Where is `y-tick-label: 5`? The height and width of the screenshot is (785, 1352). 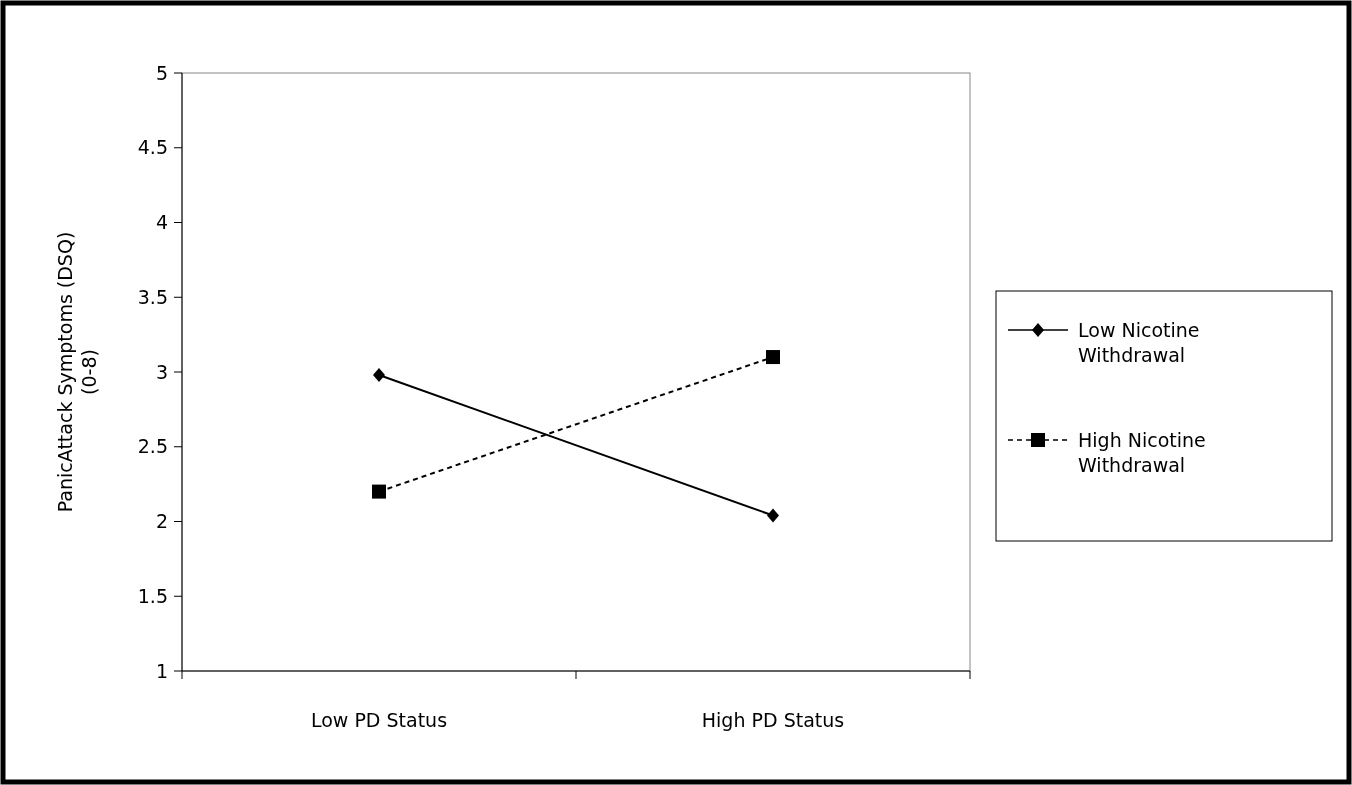 y-tick-label: 5 is located at coordinates (161, 72).